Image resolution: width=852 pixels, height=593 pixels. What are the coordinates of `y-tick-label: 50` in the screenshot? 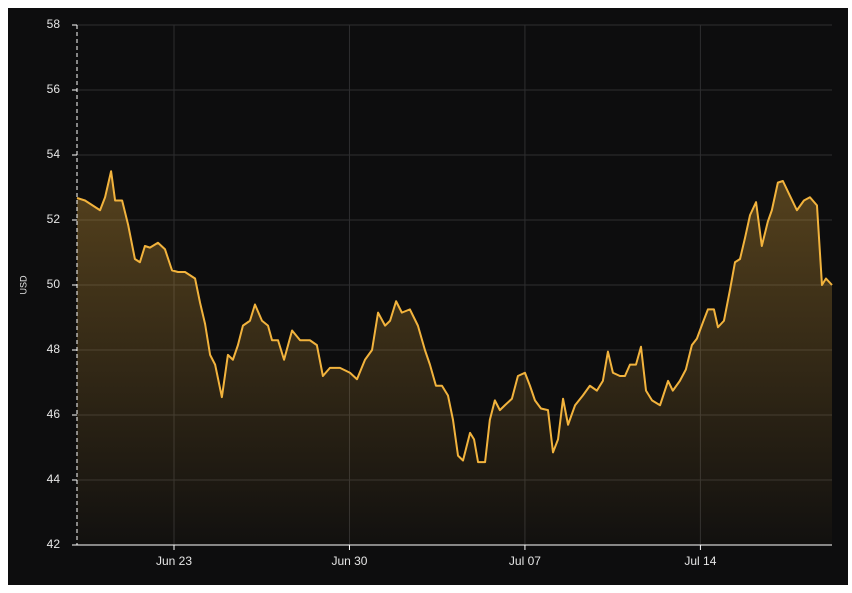 It's located at (54, 284).